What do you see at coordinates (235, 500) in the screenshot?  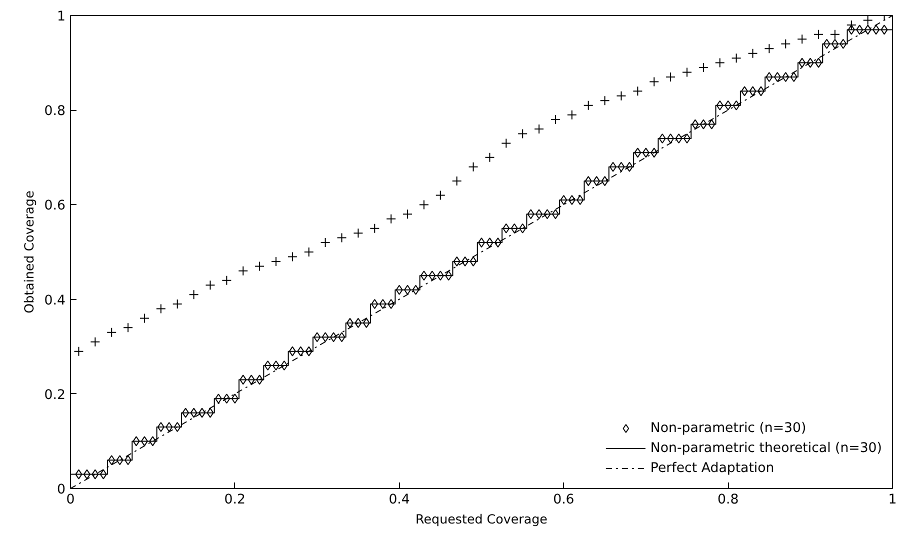 I see `x-tick-label: 0.2` at bounding box center [235, 500].